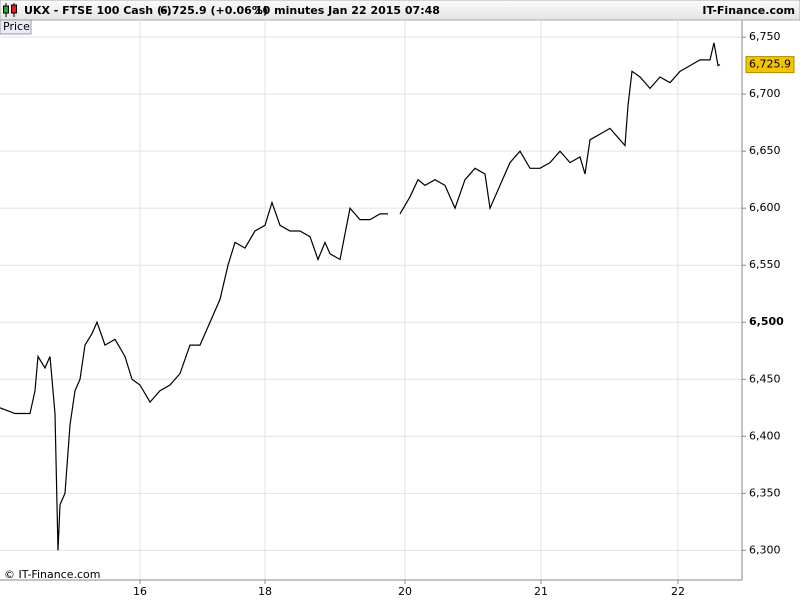 This screenshot has height=604, width=800. I want to click on panel-label: Price, so click(16, 26).